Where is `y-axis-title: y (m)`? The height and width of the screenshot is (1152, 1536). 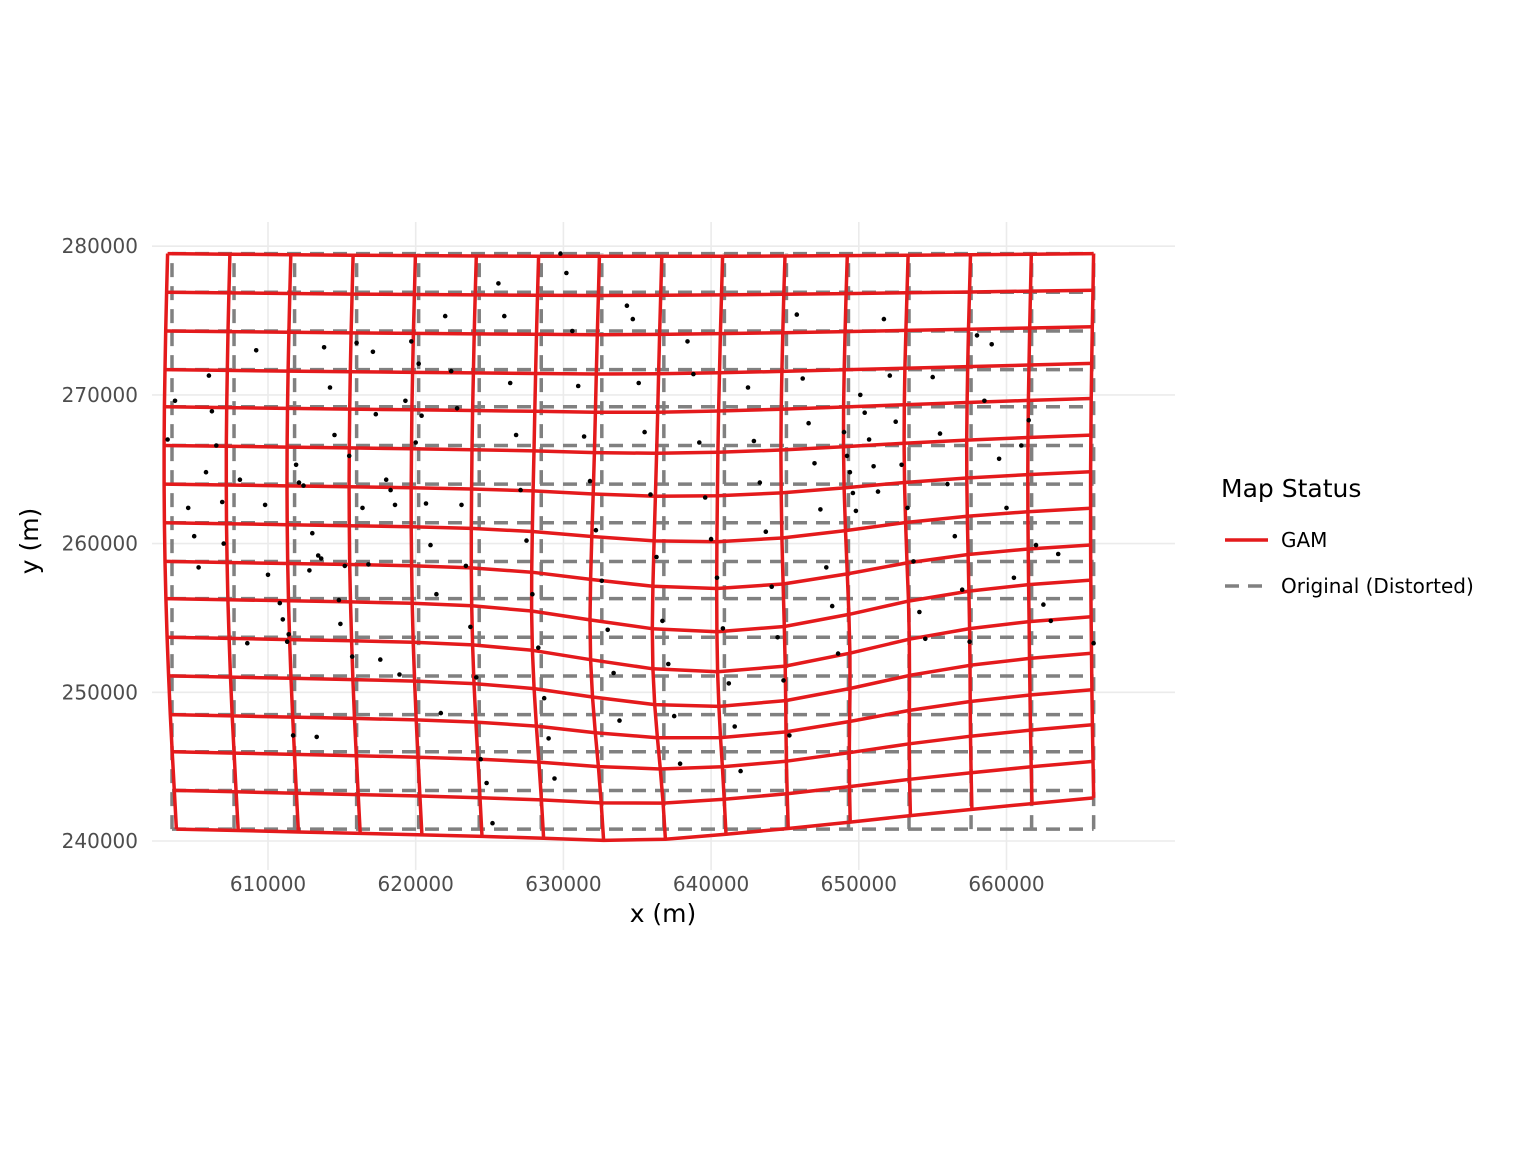 y-axis-title: y (m) is located at coordinates (29, 541).